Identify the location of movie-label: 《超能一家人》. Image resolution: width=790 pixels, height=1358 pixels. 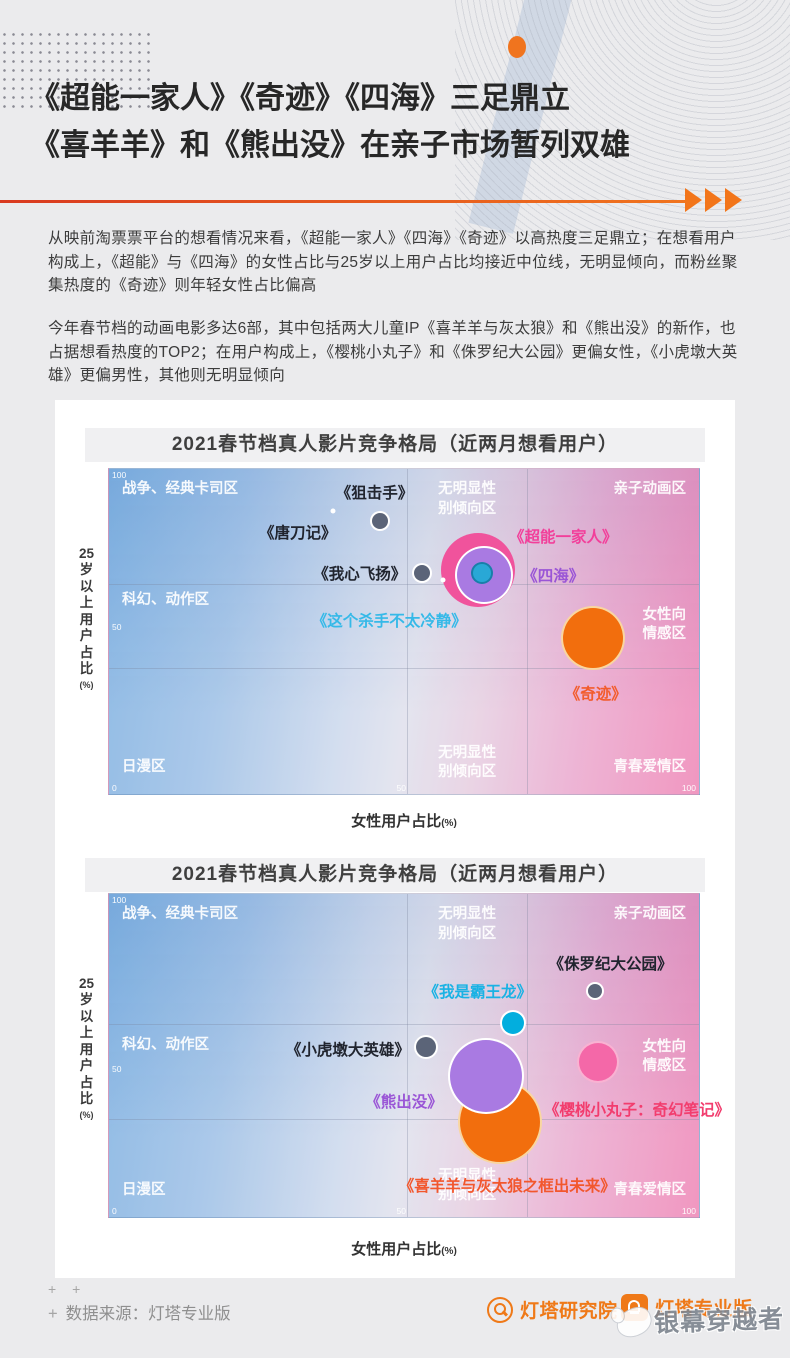
(563, 537).